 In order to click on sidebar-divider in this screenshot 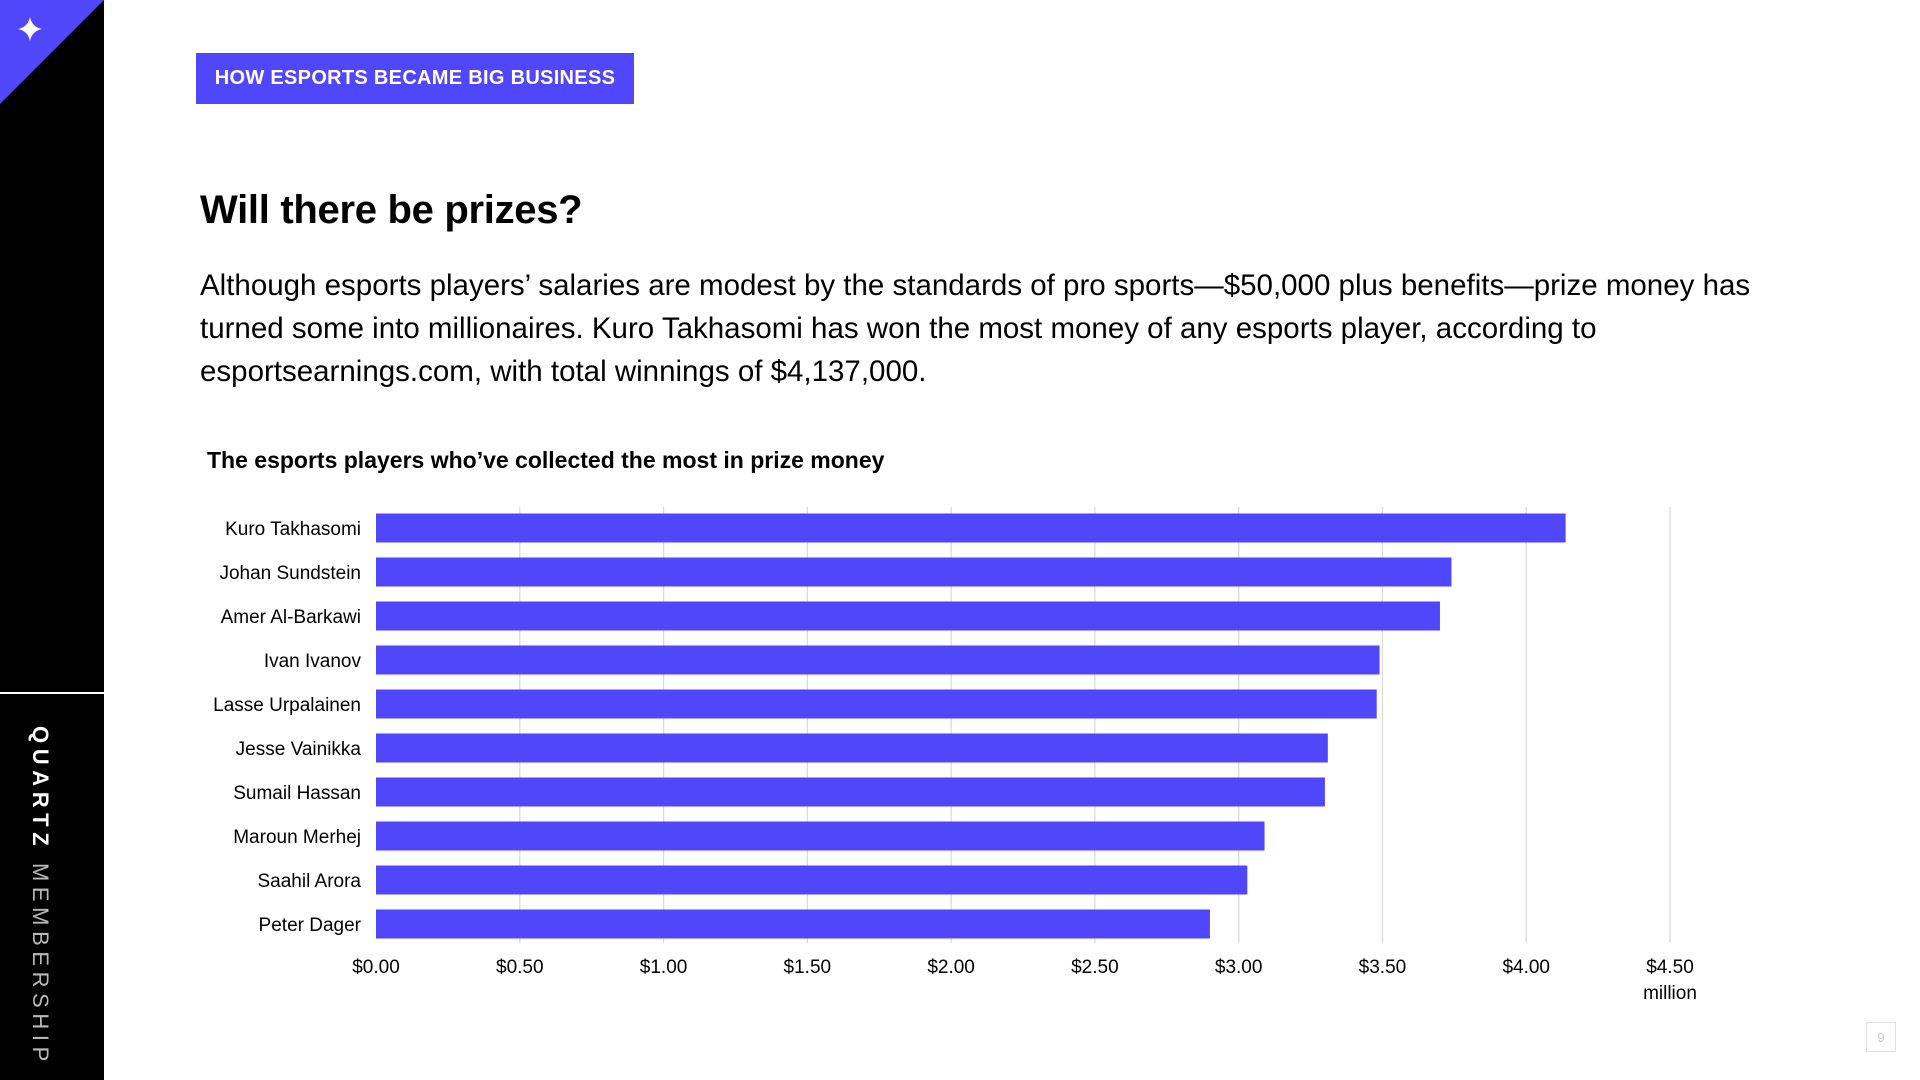, I will do `click(52, 693)`.